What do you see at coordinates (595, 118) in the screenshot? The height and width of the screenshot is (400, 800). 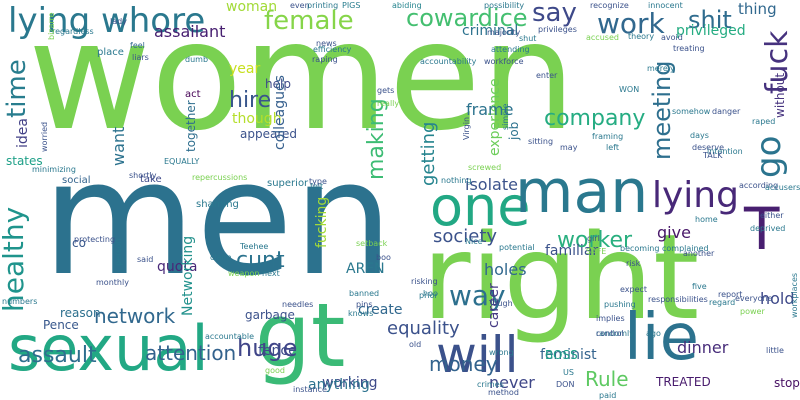 I see `cloud-word: company` at bounding box center [595, 118].